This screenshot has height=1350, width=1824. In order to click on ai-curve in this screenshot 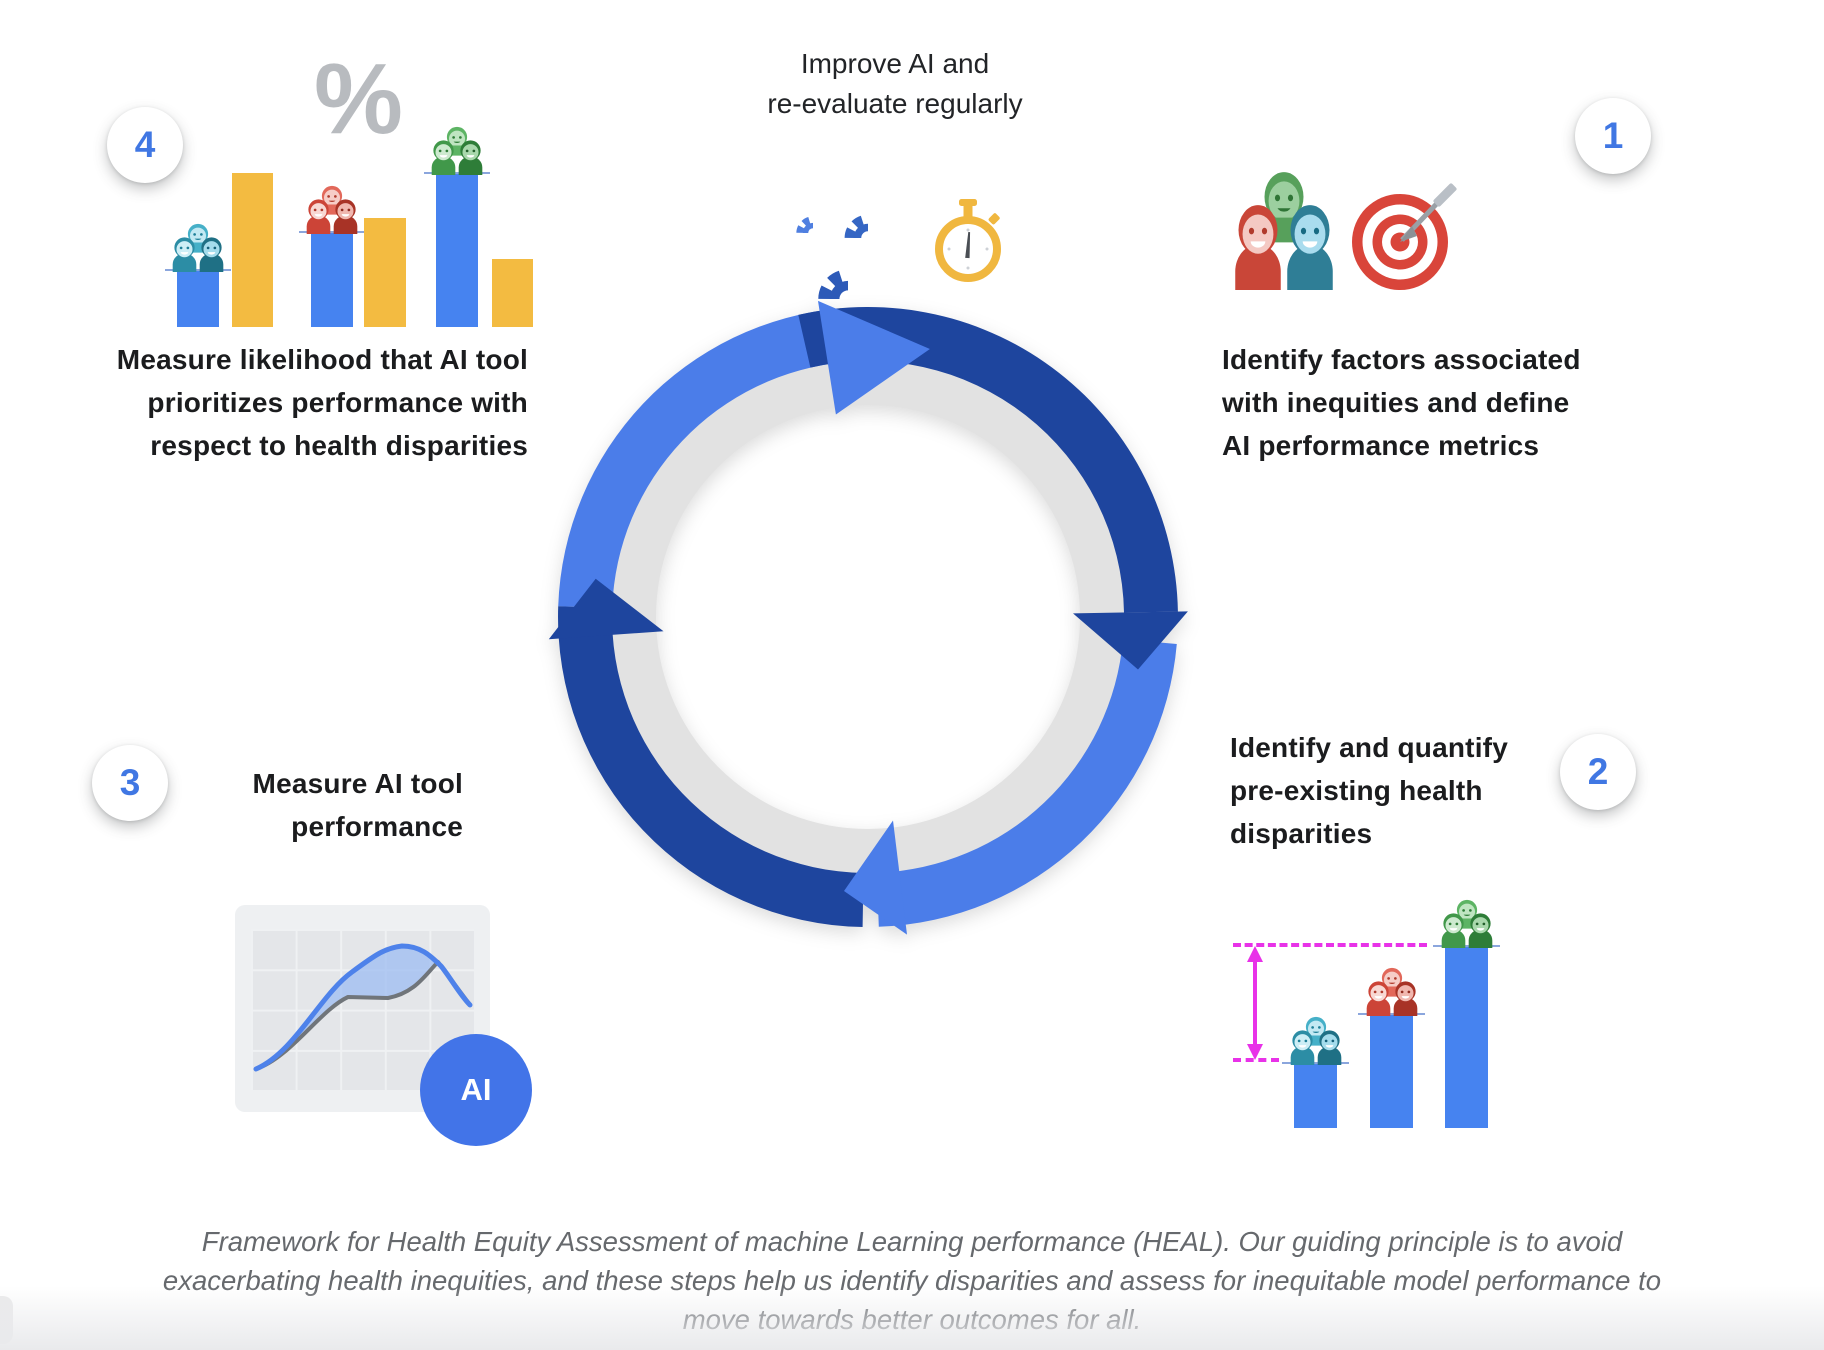, I will do `click(363, 1007)`.